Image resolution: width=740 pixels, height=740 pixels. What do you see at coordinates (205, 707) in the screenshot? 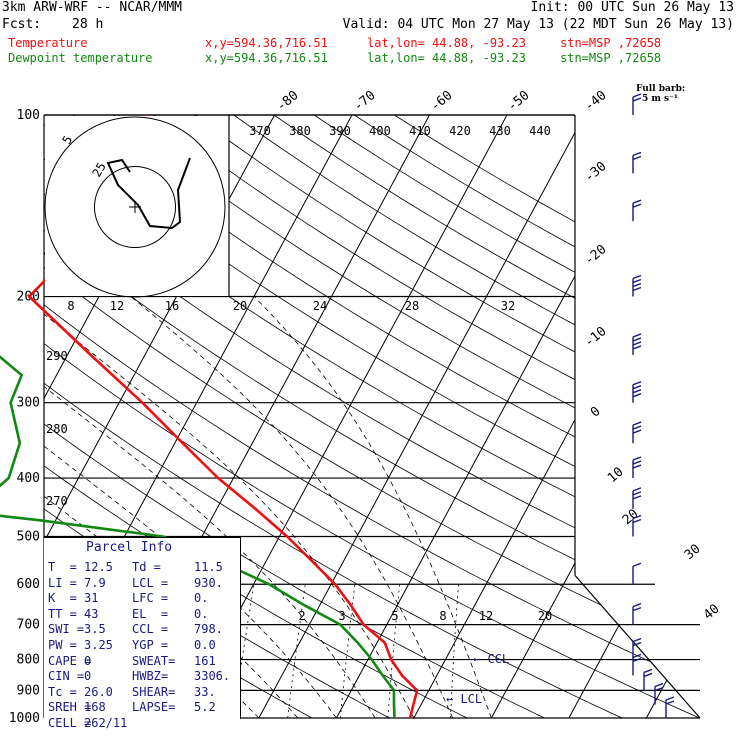
I see `parcel-info-cell: 5.2` at bounding box center [205, 707].